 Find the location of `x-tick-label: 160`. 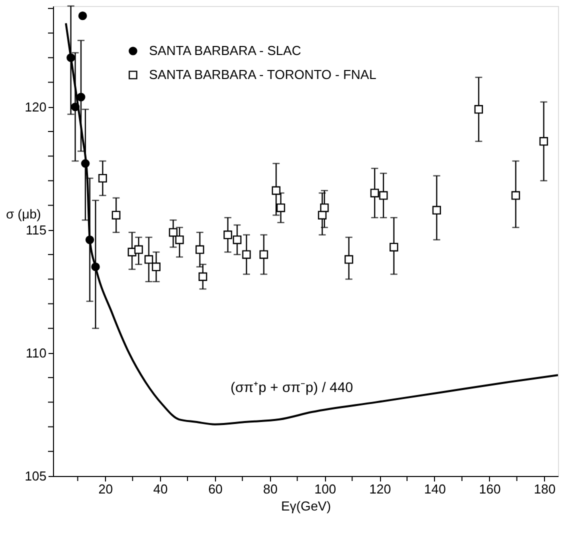

x-tick-label: 160 is located at coordinates (490, 489).